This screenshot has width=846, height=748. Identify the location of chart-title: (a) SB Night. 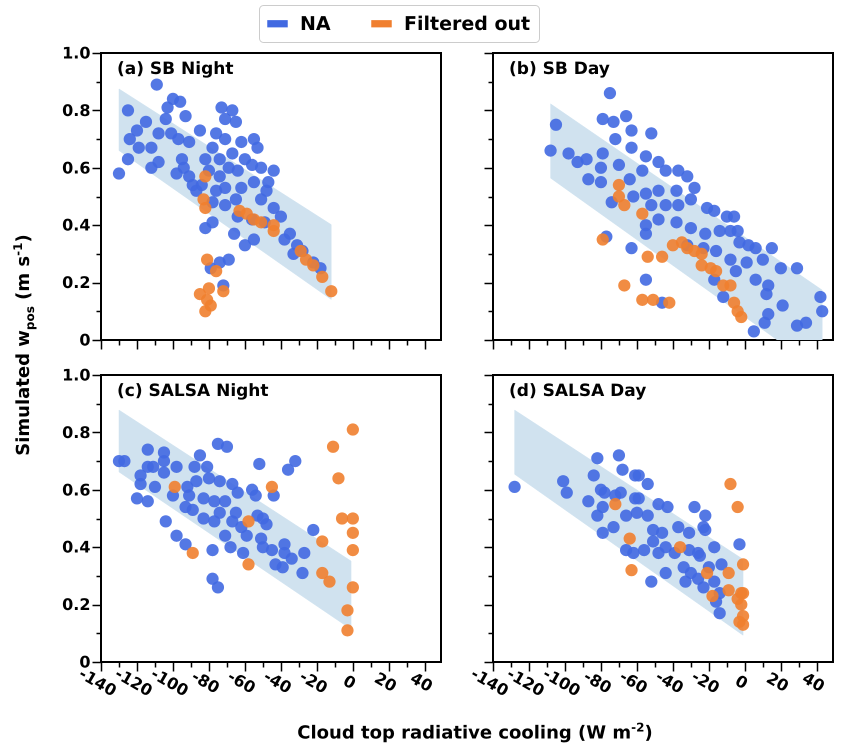
(175, 69).